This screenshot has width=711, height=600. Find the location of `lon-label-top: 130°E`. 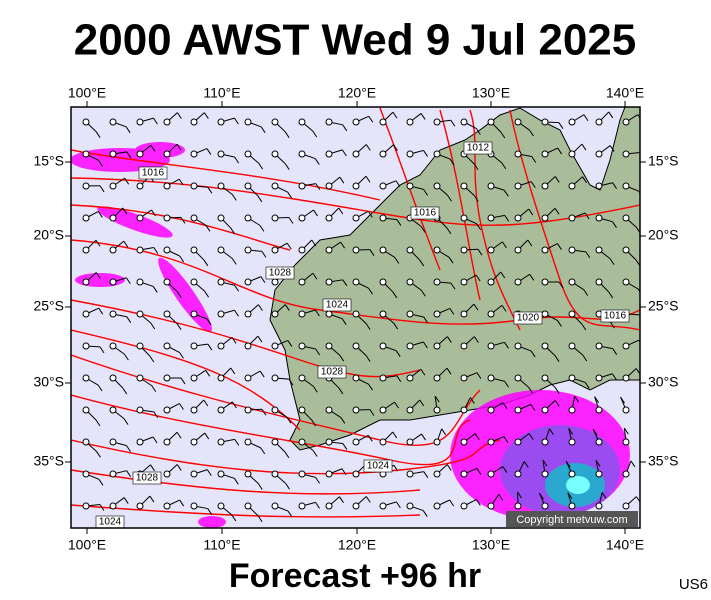

lon-label-top: 130°E is located at coordinates (491, 93).